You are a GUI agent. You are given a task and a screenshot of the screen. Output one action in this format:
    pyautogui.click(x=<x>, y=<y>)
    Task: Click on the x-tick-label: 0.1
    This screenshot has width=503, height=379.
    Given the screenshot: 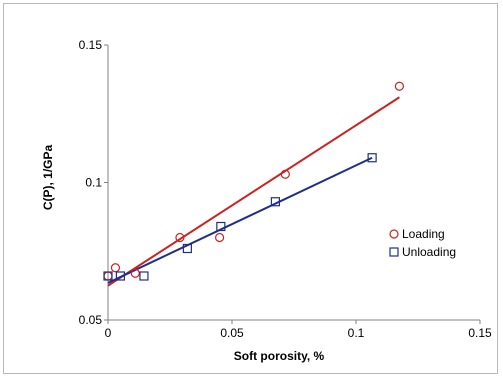 What is the action you would take?
    pyautogui.click(x=356, y=333)
    